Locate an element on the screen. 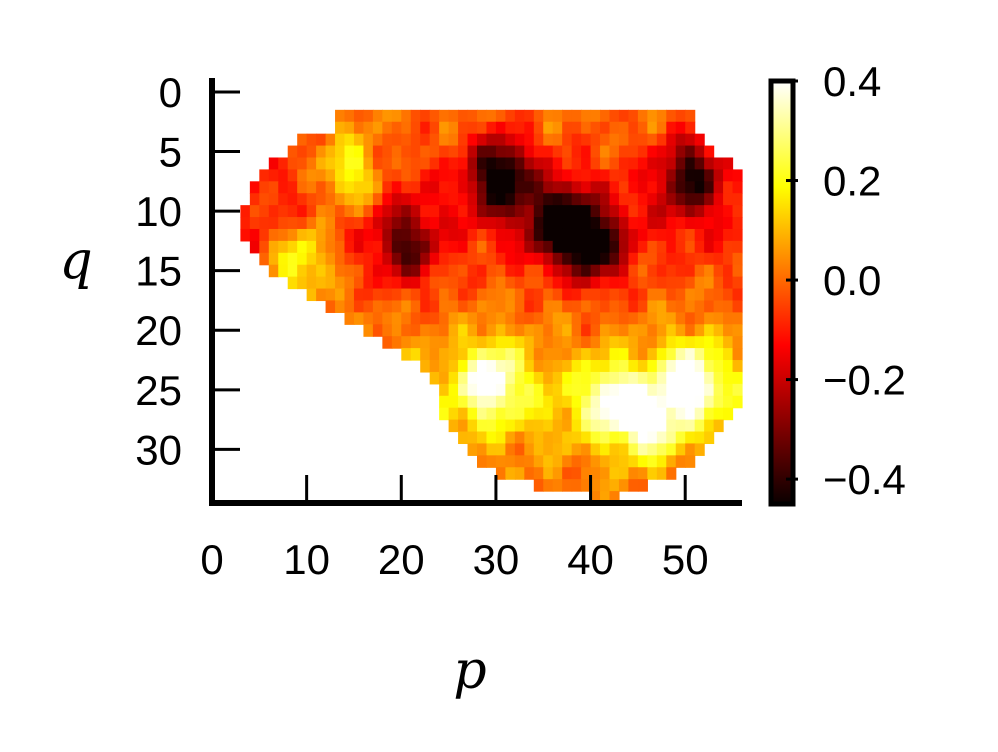  colorbar-tick-label: −0.2 is located at coordinates (864, 380).